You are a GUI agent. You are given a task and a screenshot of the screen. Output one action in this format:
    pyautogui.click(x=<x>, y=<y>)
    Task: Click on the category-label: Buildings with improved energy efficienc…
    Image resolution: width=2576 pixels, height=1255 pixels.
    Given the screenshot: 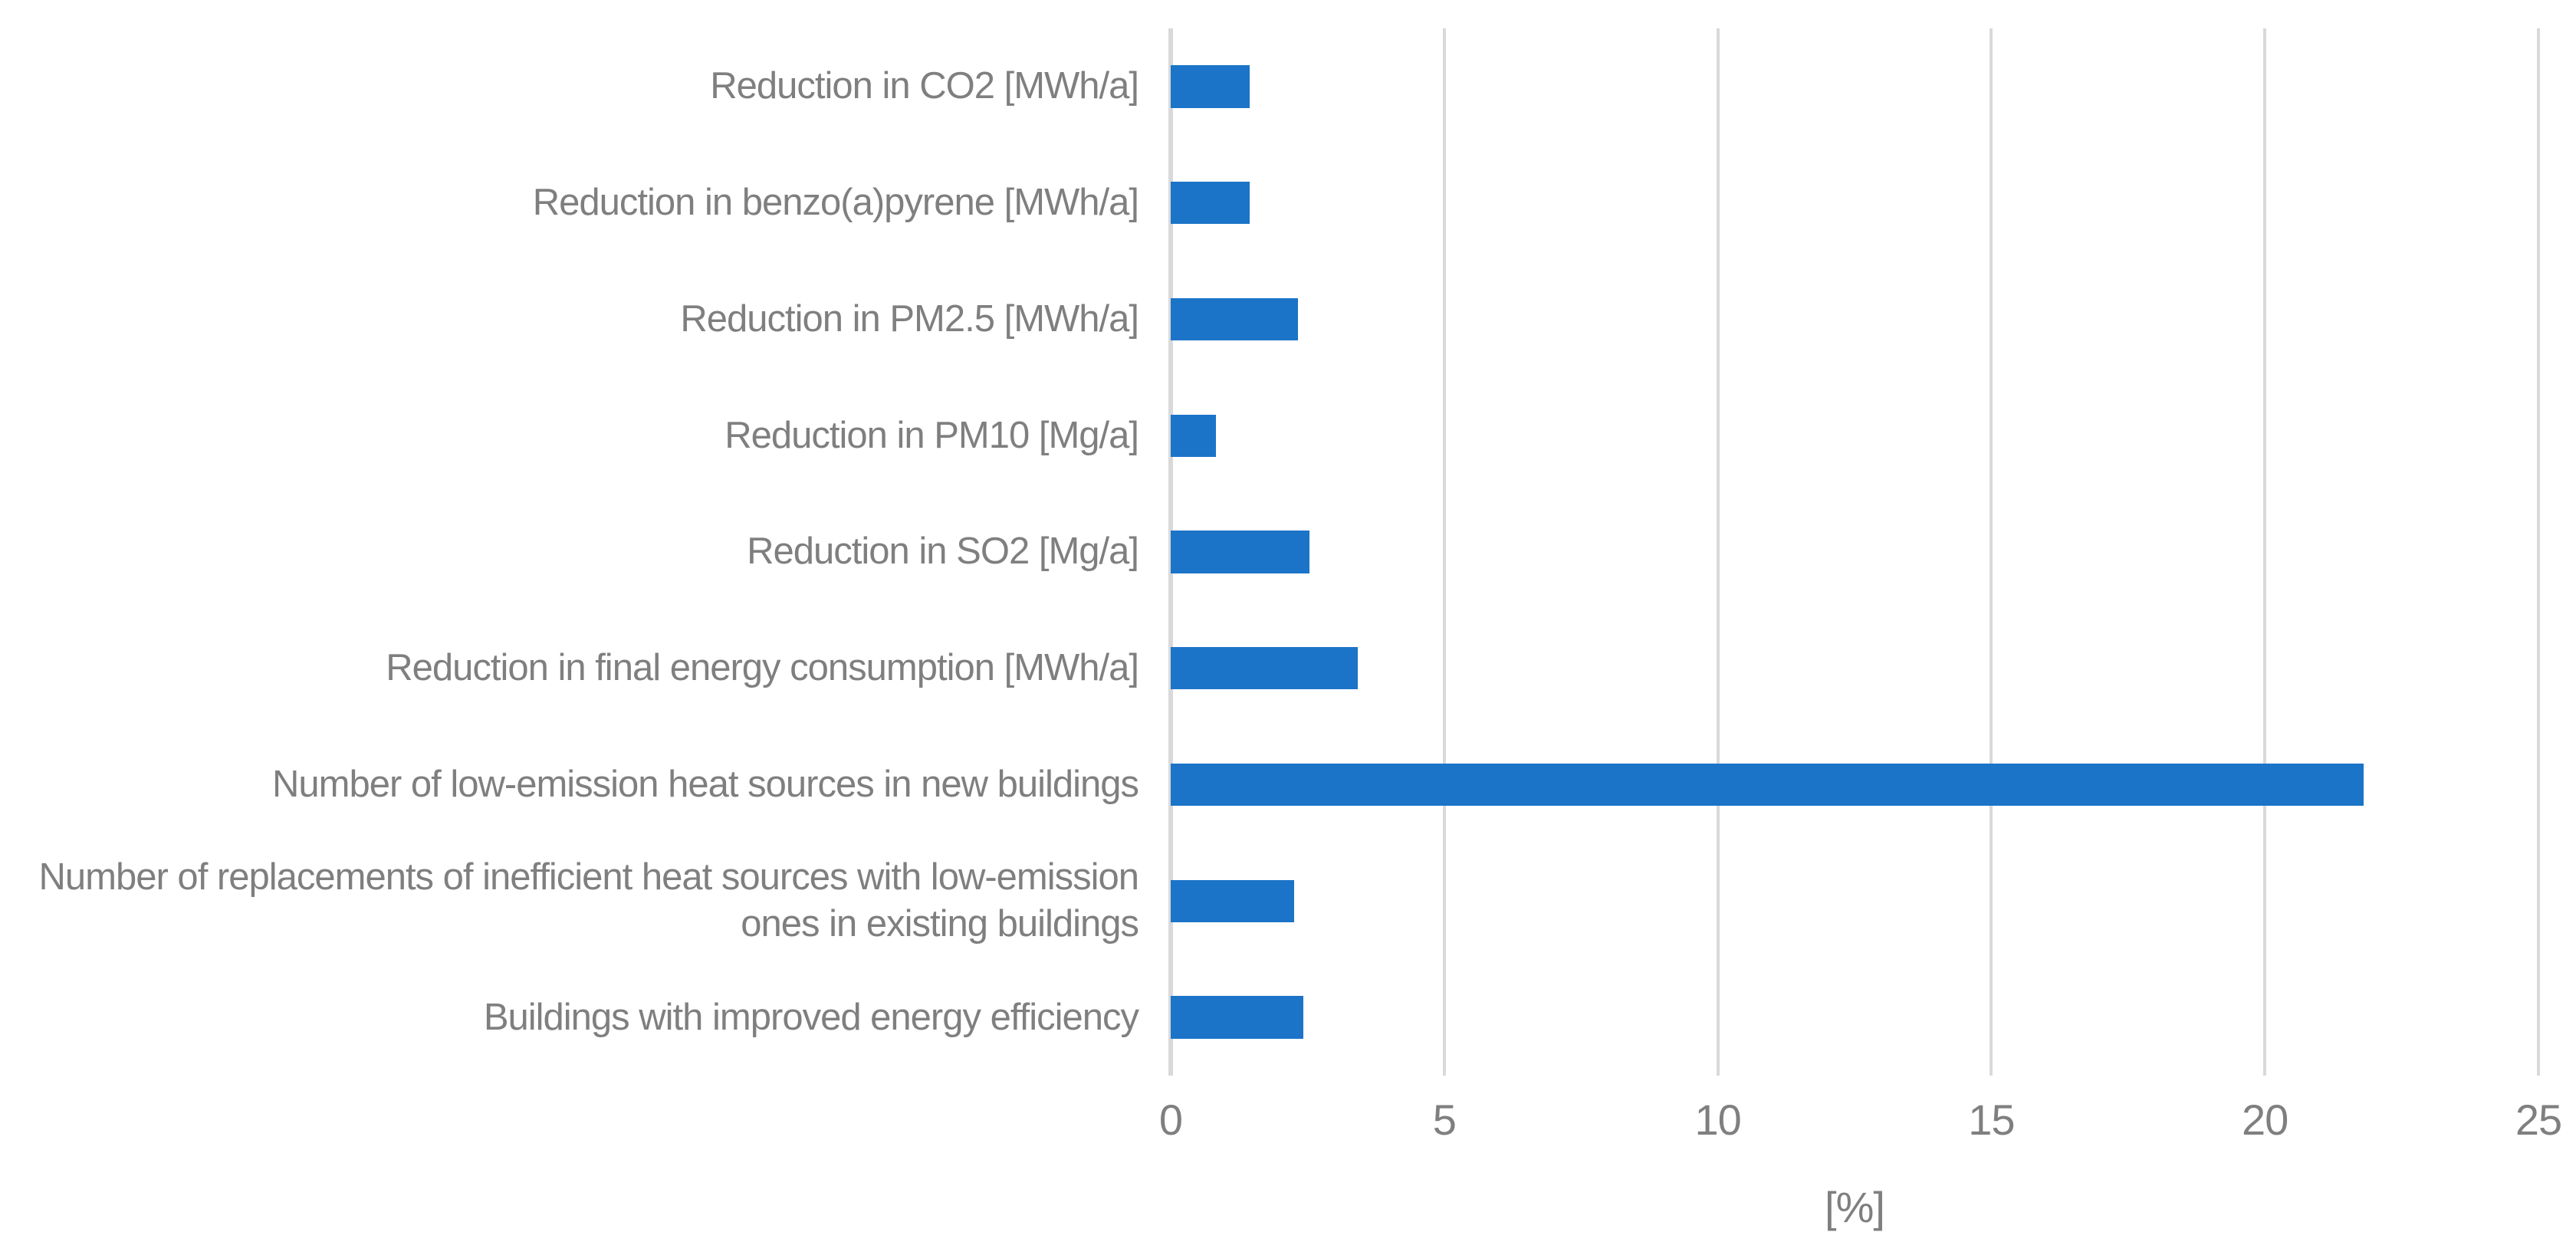 What is the action you would take?
    pyautogui.click(x=811, y=1017)
    